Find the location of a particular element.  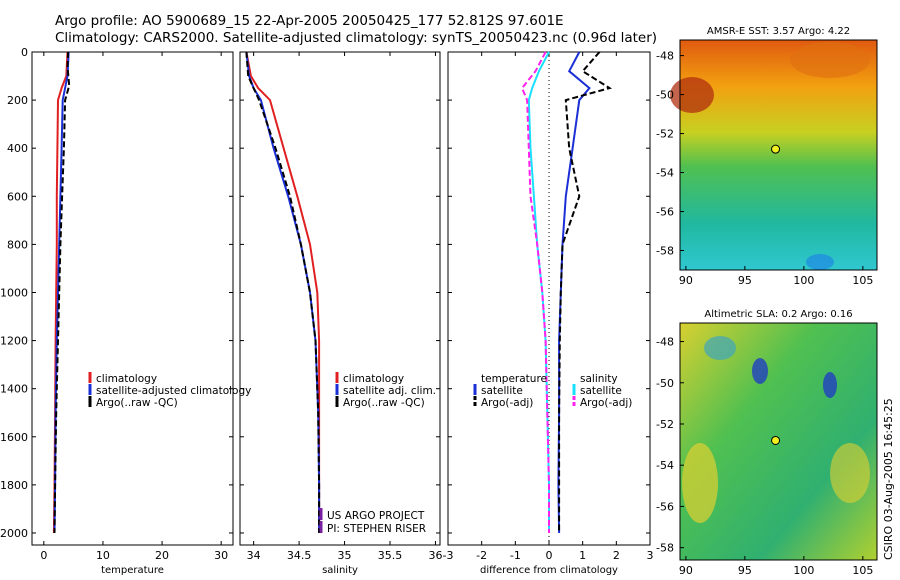

x-tick-label: 1 is located at coordinates (582, 555).